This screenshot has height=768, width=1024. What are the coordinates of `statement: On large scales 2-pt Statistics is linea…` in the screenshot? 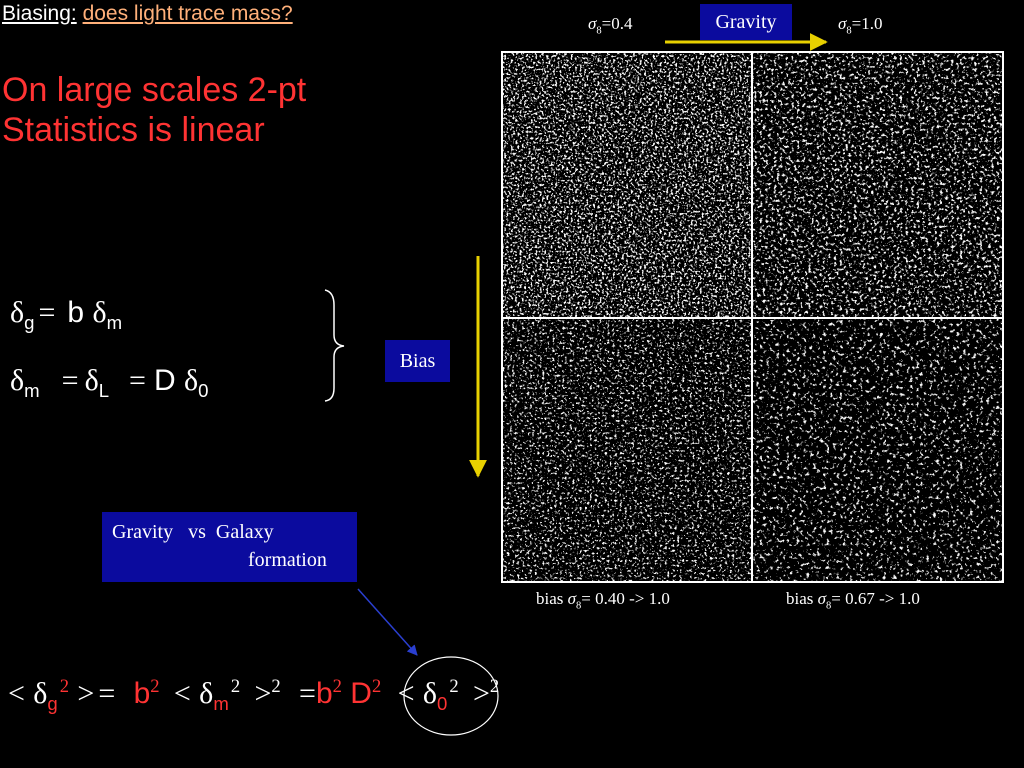 It's located at (154, 110).